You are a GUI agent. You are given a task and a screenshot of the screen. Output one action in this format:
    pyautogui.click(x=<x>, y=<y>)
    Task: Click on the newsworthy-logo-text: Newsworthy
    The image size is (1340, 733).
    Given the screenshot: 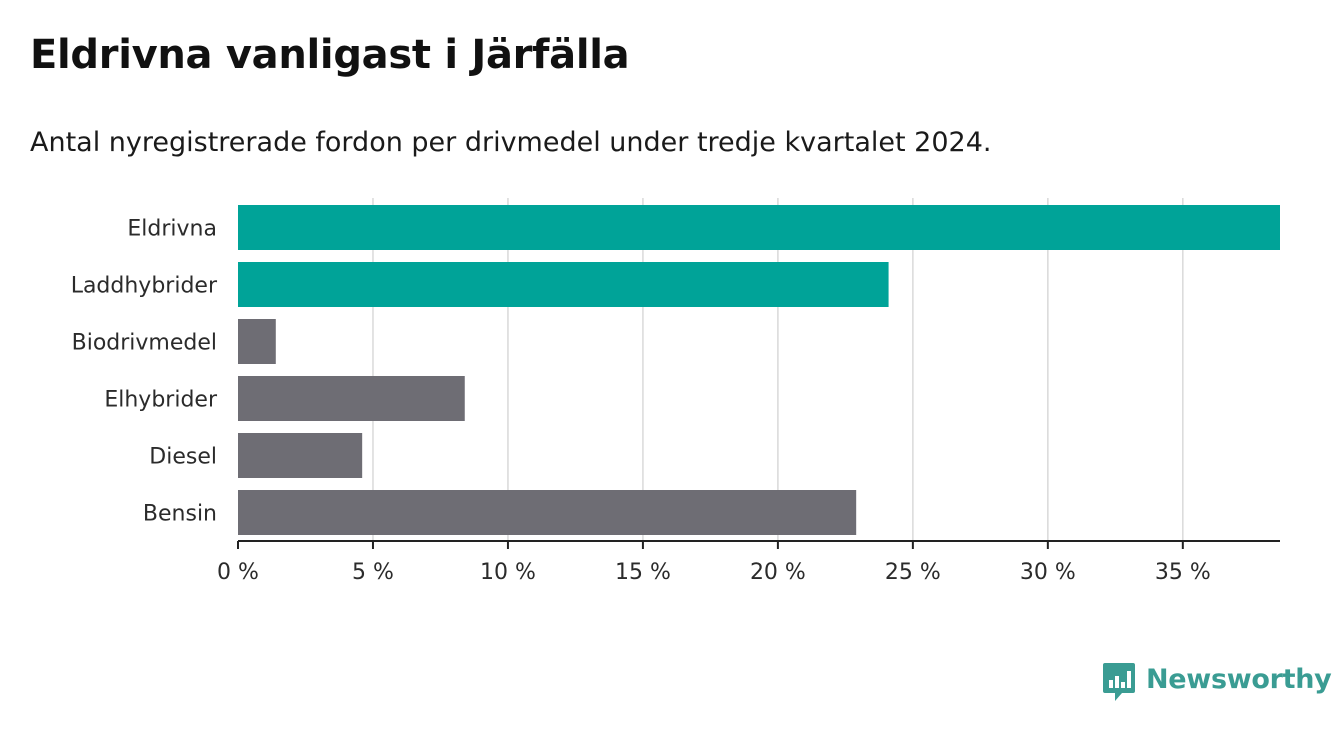 What is the action you would take?
    pyautogui.click(x=1239, y=679)
    